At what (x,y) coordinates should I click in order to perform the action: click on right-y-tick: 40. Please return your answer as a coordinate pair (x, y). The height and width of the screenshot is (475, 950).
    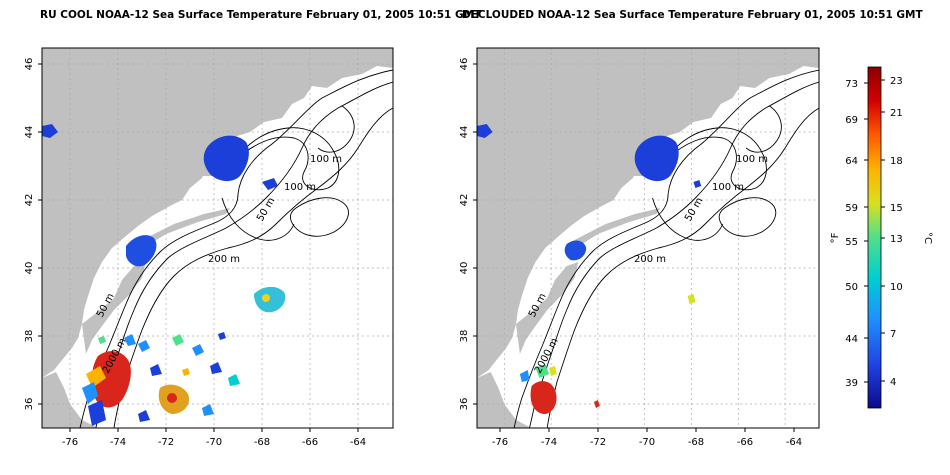
    Looking at the image, I should click on (464, 268).